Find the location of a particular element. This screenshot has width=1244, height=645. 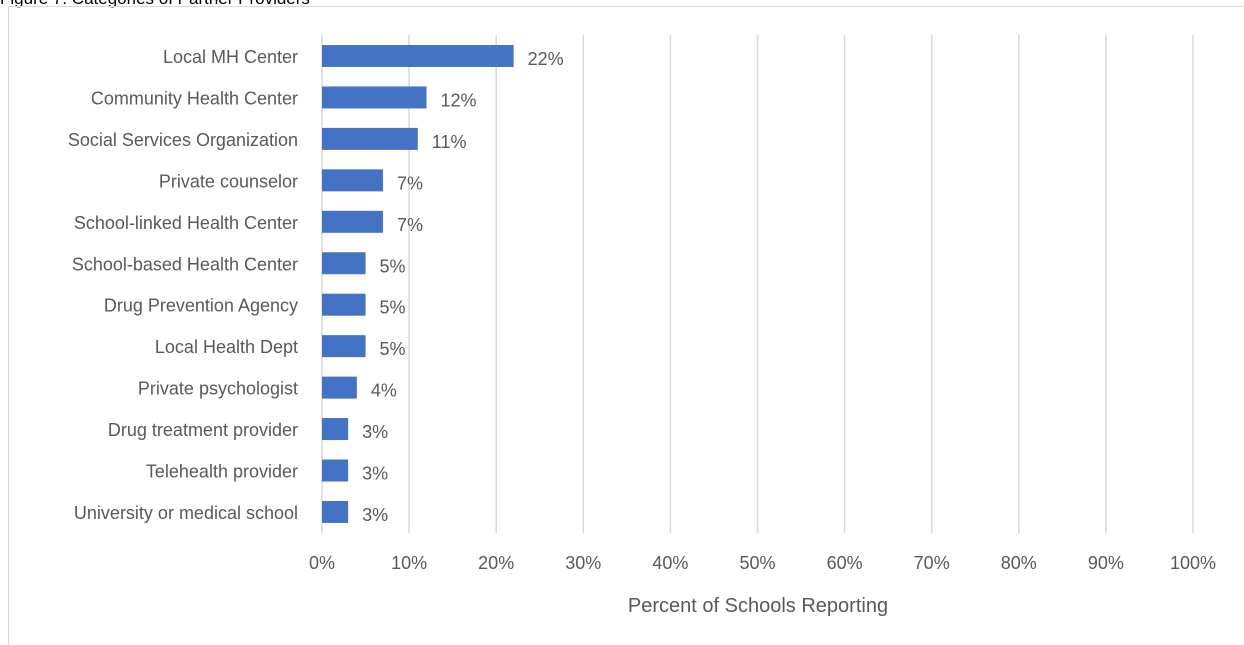

x-tick-label: 50% is located at coordinates (757, 563).